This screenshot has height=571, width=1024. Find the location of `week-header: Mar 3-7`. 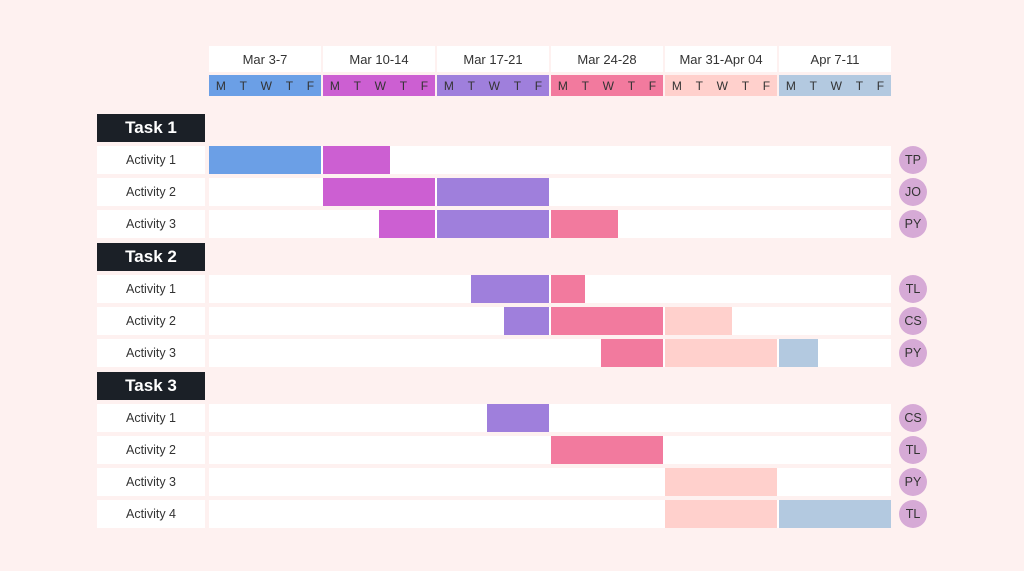

week-header: Mar 3-7 is located at coordinates (265, 59).